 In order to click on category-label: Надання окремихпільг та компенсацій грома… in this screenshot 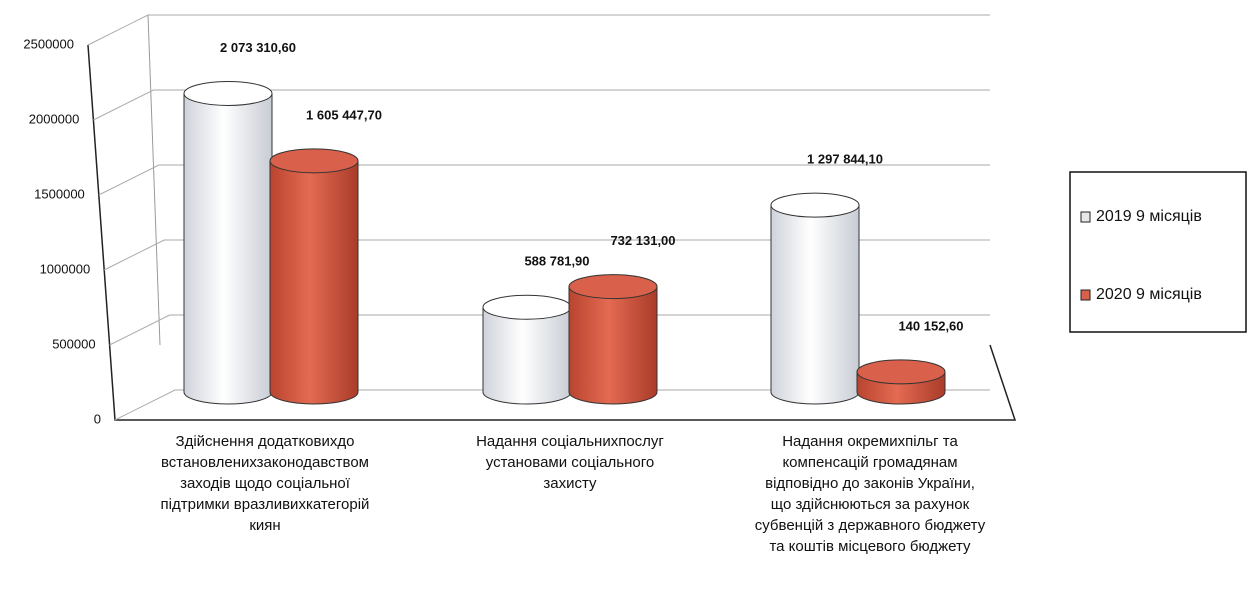, I will do `click(870, 494)`.